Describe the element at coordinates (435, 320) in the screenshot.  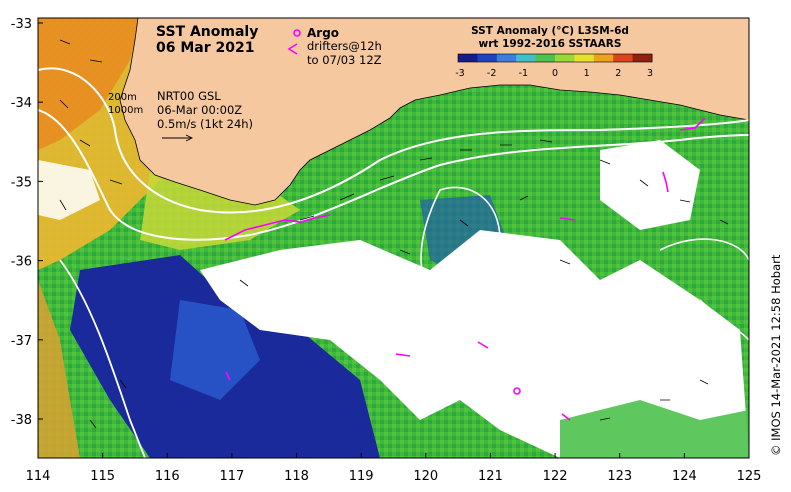
I see `cloud-mask-central` at that location.